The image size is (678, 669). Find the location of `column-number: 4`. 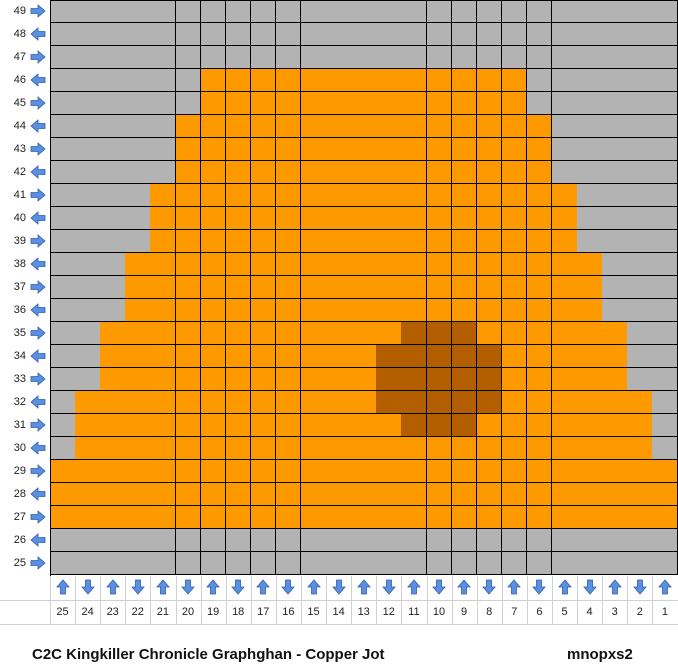

column-number: 4 is located at coordinates (589, 612).